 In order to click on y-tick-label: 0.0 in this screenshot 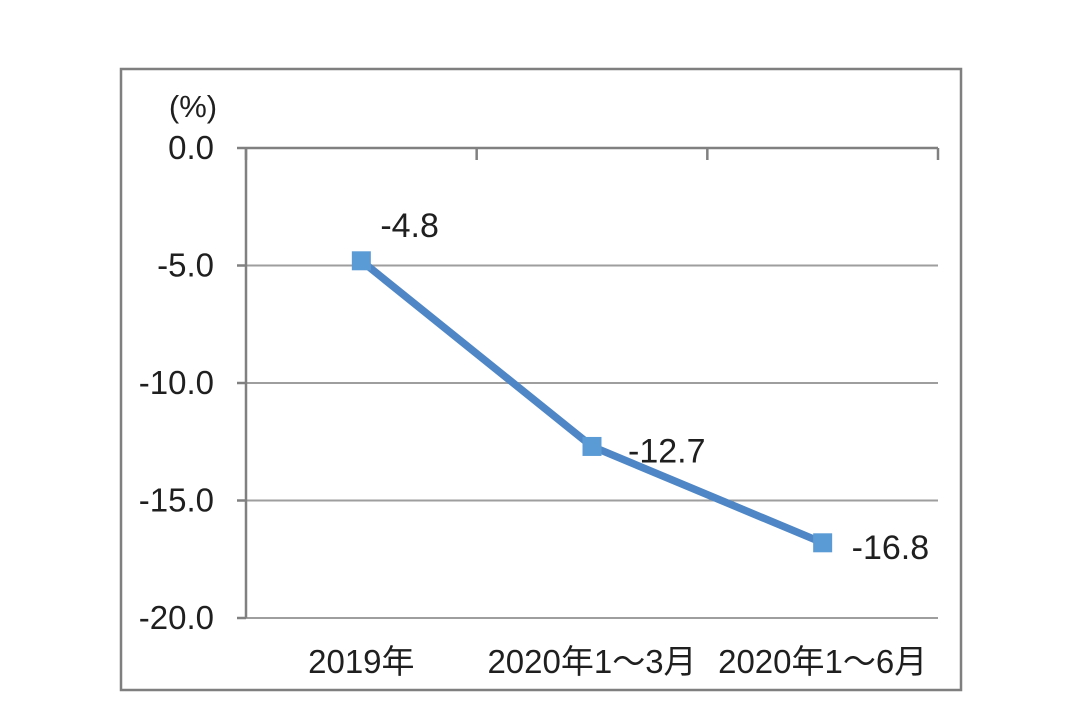, I will do `click(191, 147)`.